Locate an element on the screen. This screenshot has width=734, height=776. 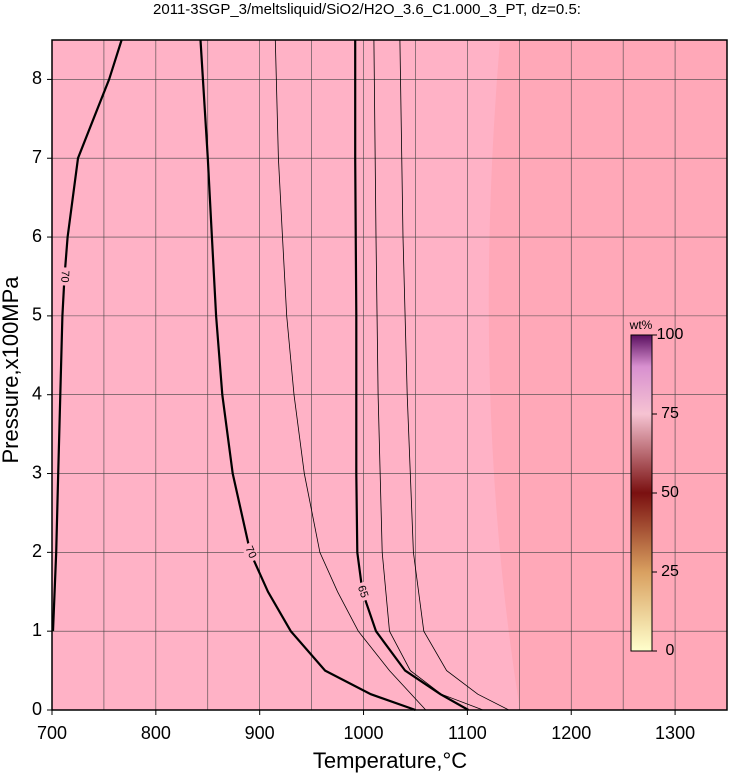
x-tick-label: 1200 is located at coordinates (571, 733).